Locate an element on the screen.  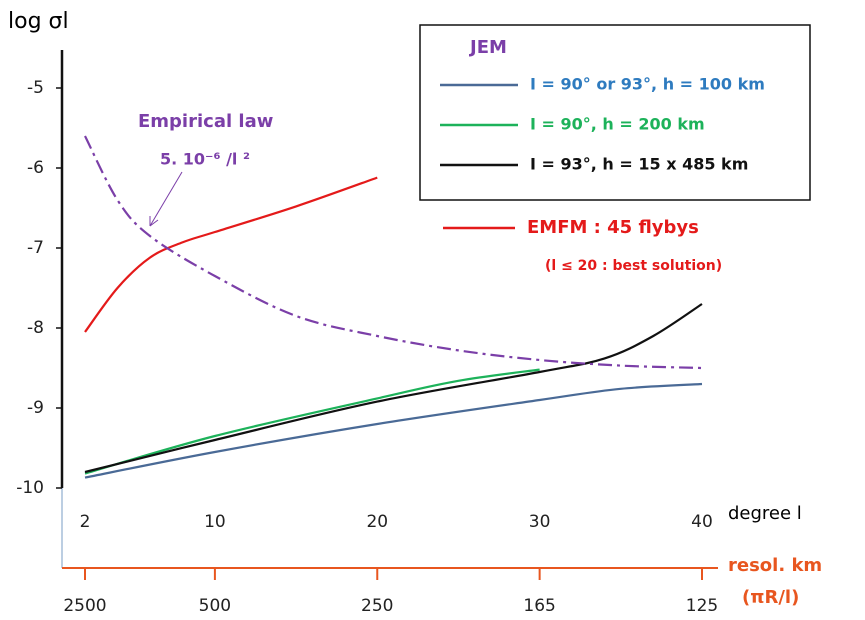
resolution-tick-label: 165 is located at coordinates (539, 606).